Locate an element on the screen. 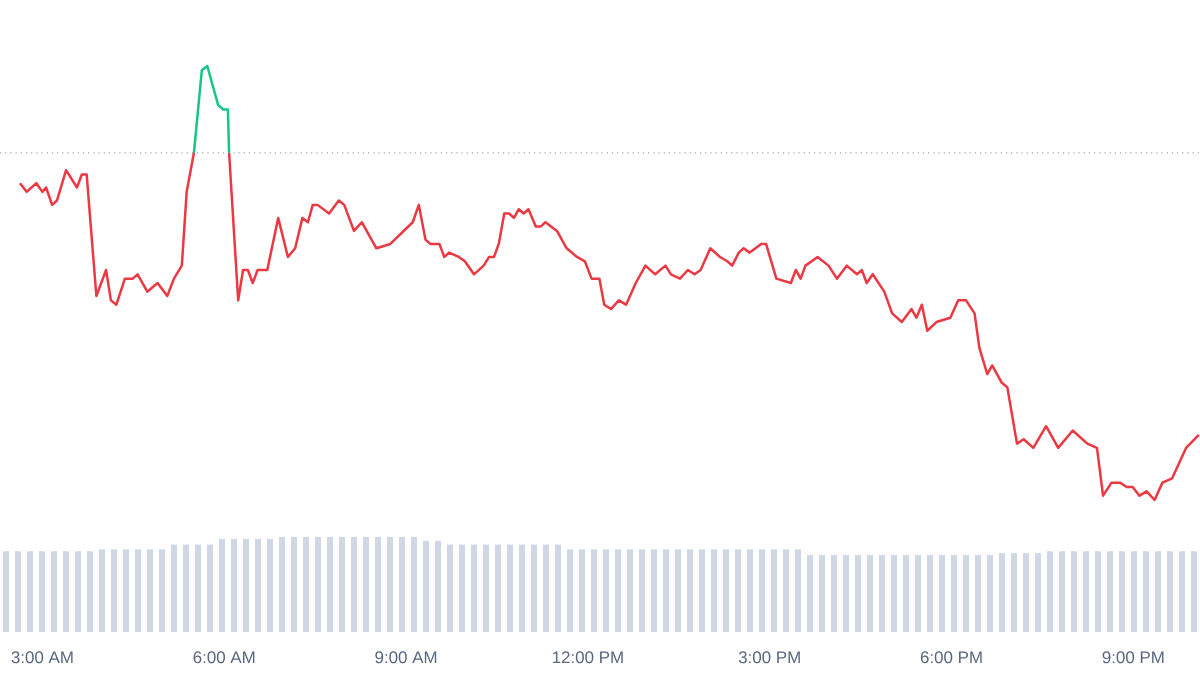  x-tick-label: 6:00 AM is located at coordinates (224, 657).